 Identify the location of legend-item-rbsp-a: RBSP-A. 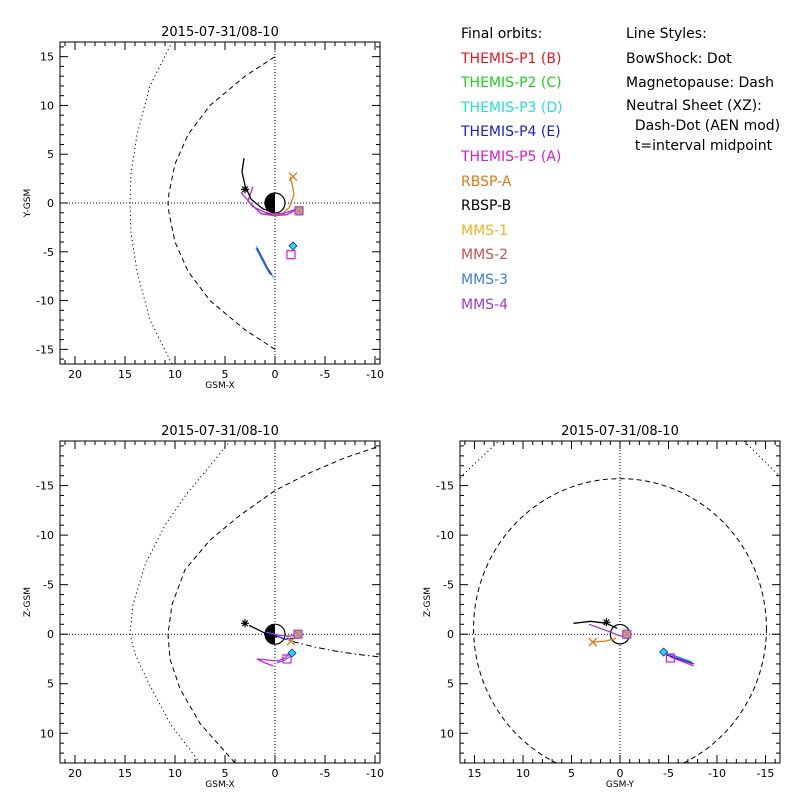
(486, 181).